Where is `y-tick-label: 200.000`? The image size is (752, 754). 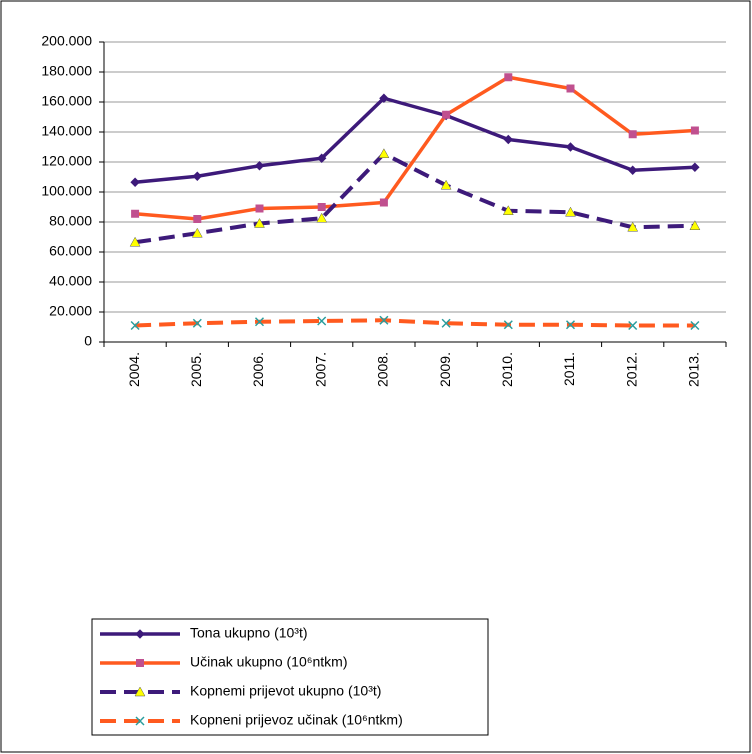
y-tick-label: 200.000 is located at coordinates (66, 41).